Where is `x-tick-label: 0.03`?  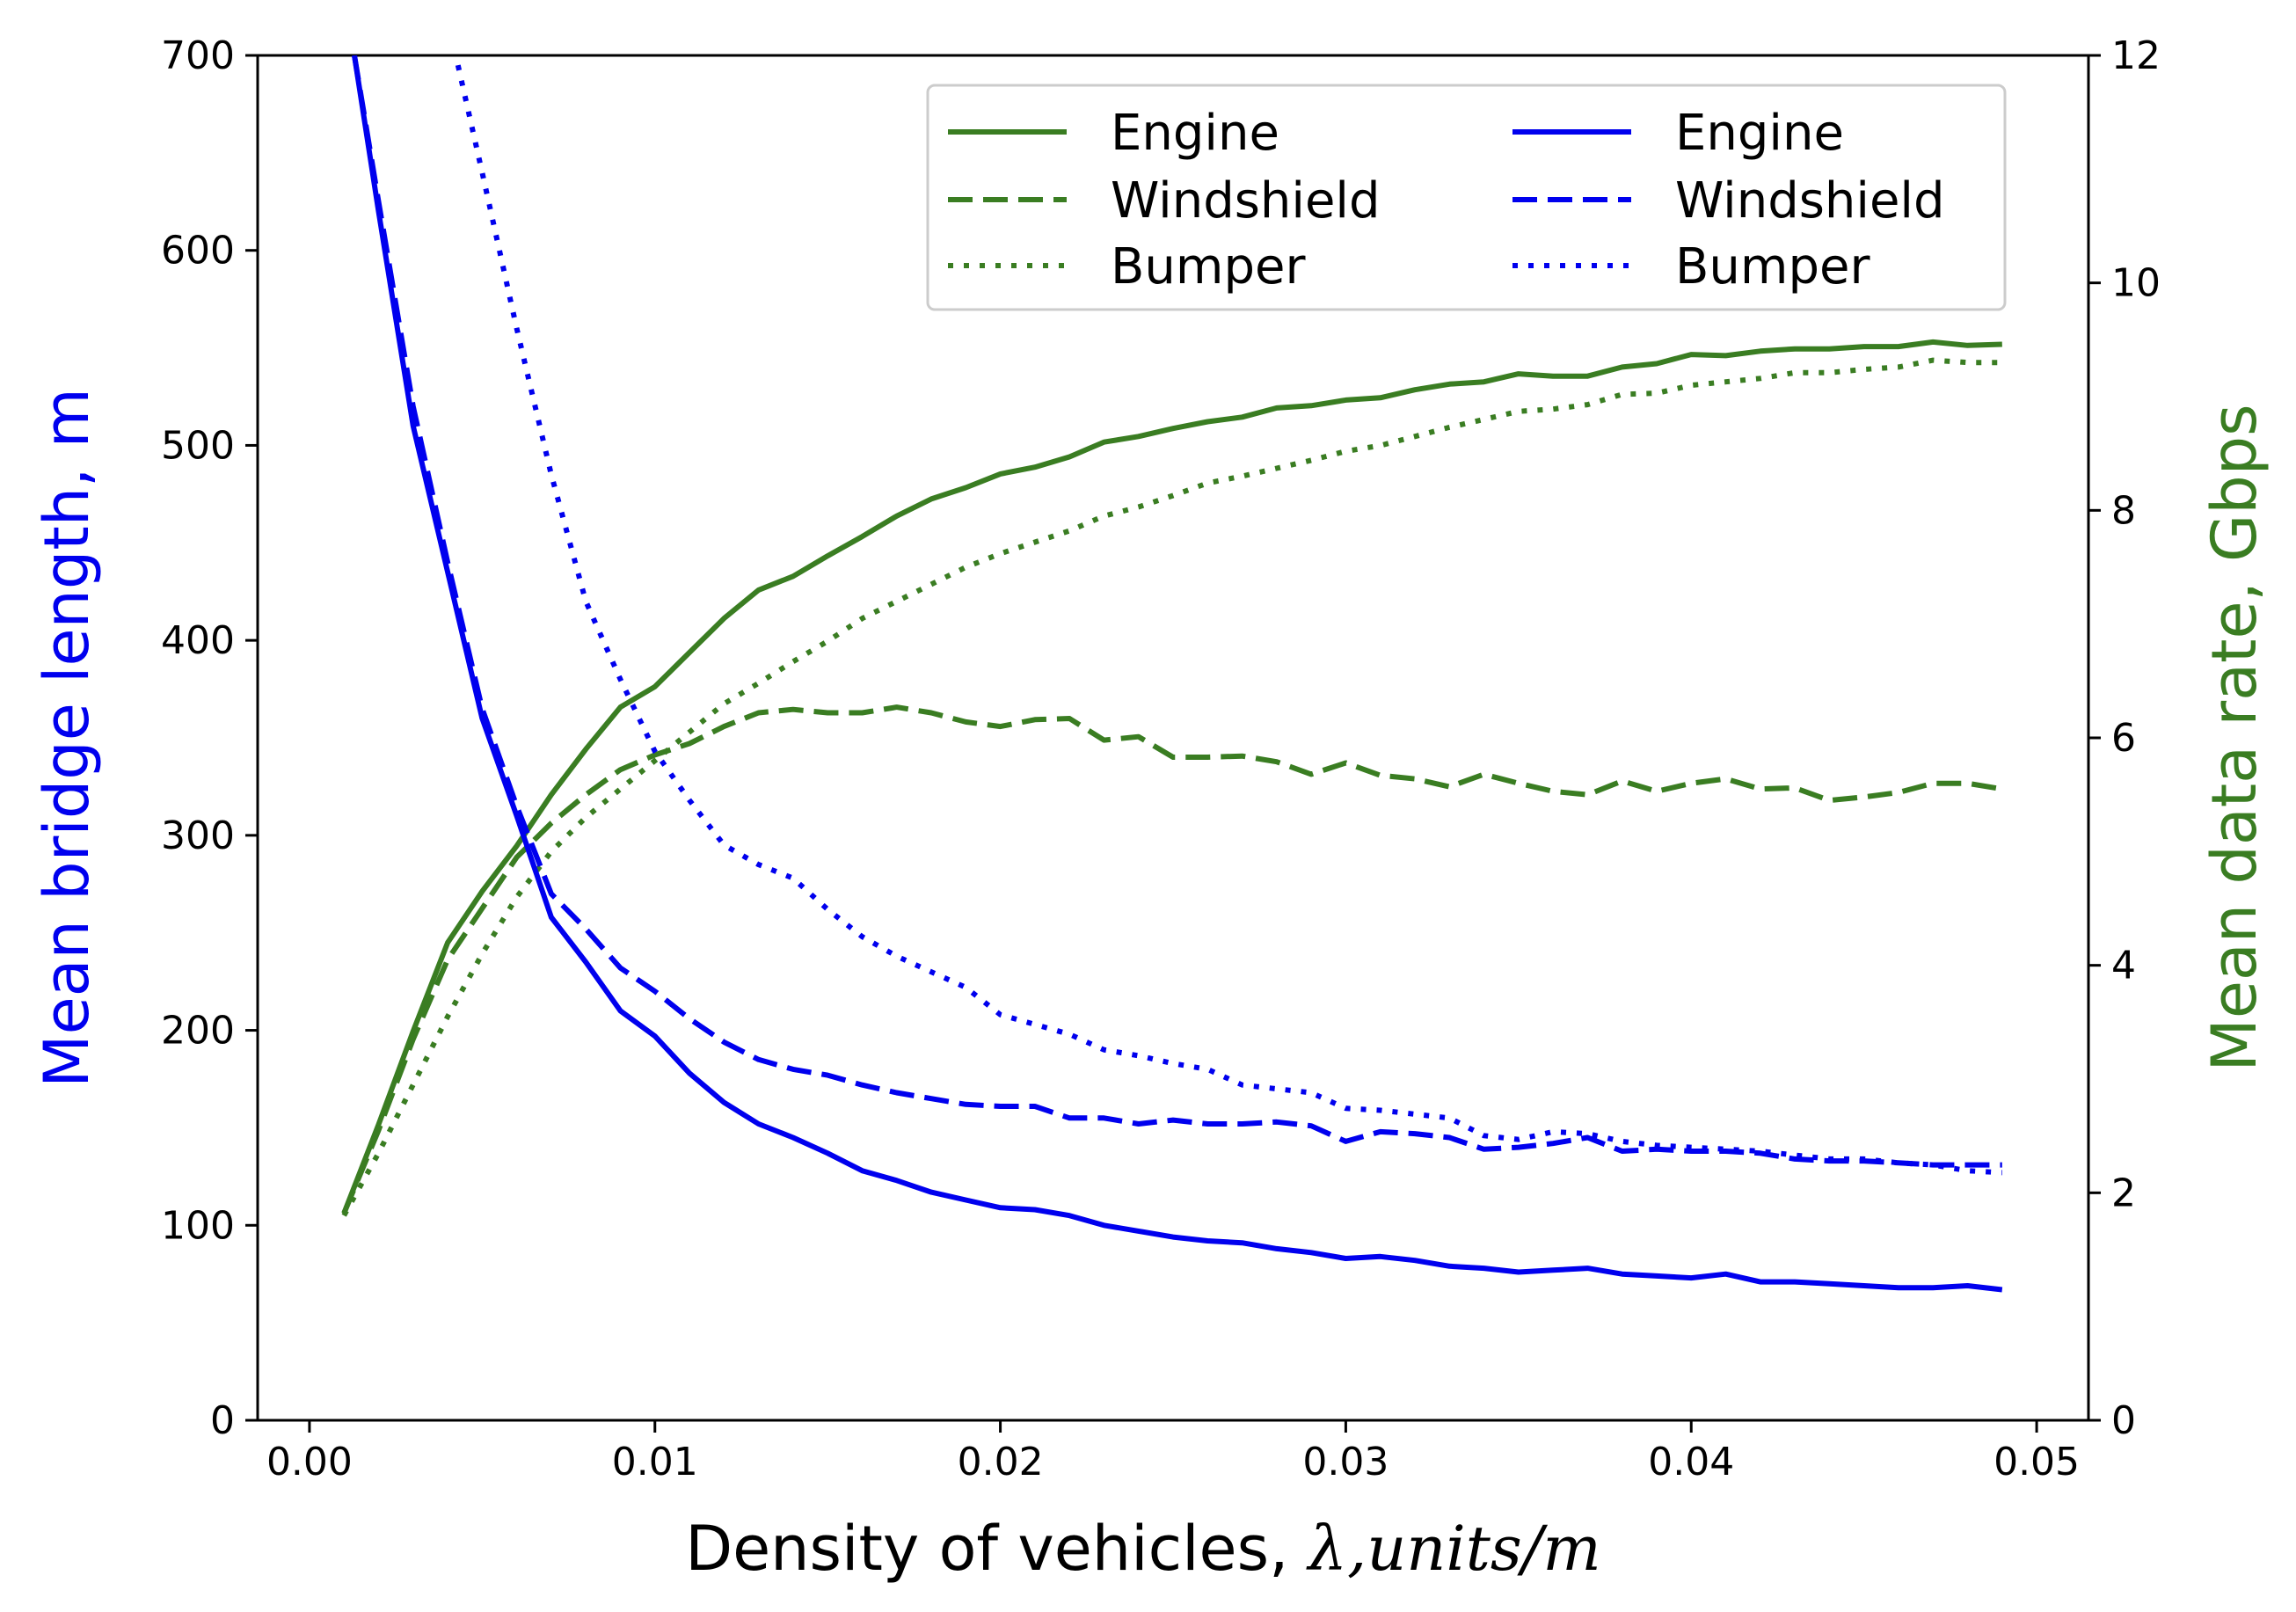 x-tick-label: 0.03 is located at coordinates (1346, 1462).